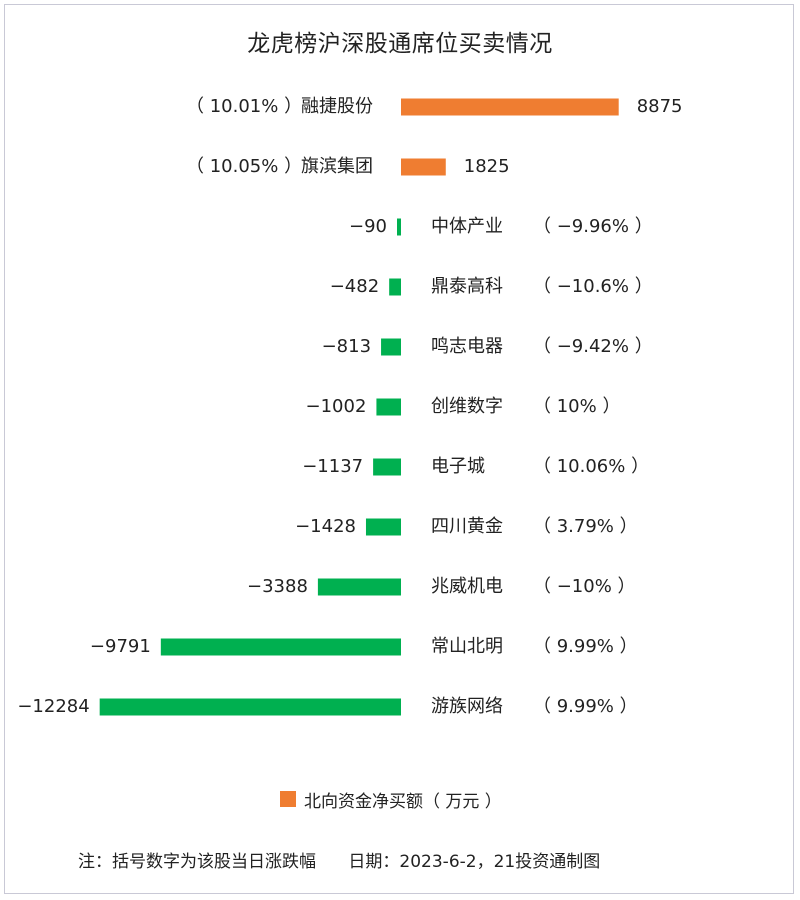  Describe the element at coordinates (337, 106) in the screenshot. I see `category-label: 融捷股份` at that location.